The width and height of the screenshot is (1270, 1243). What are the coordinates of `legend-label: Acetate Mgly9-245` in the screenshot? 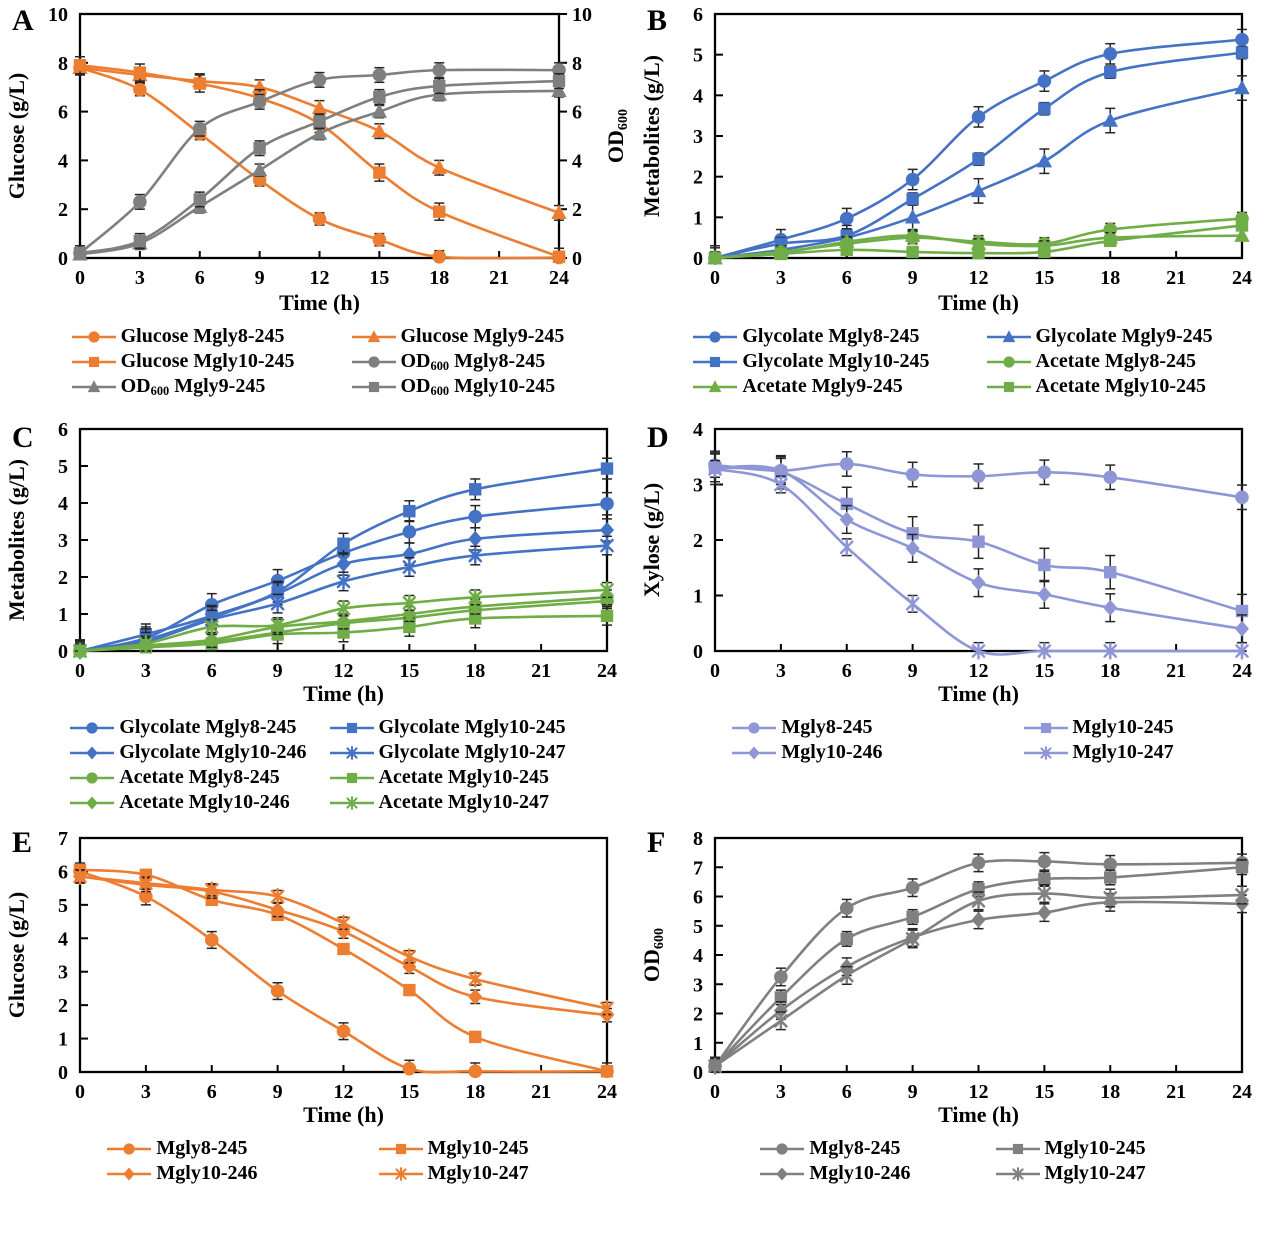 It's located at (822, 386).